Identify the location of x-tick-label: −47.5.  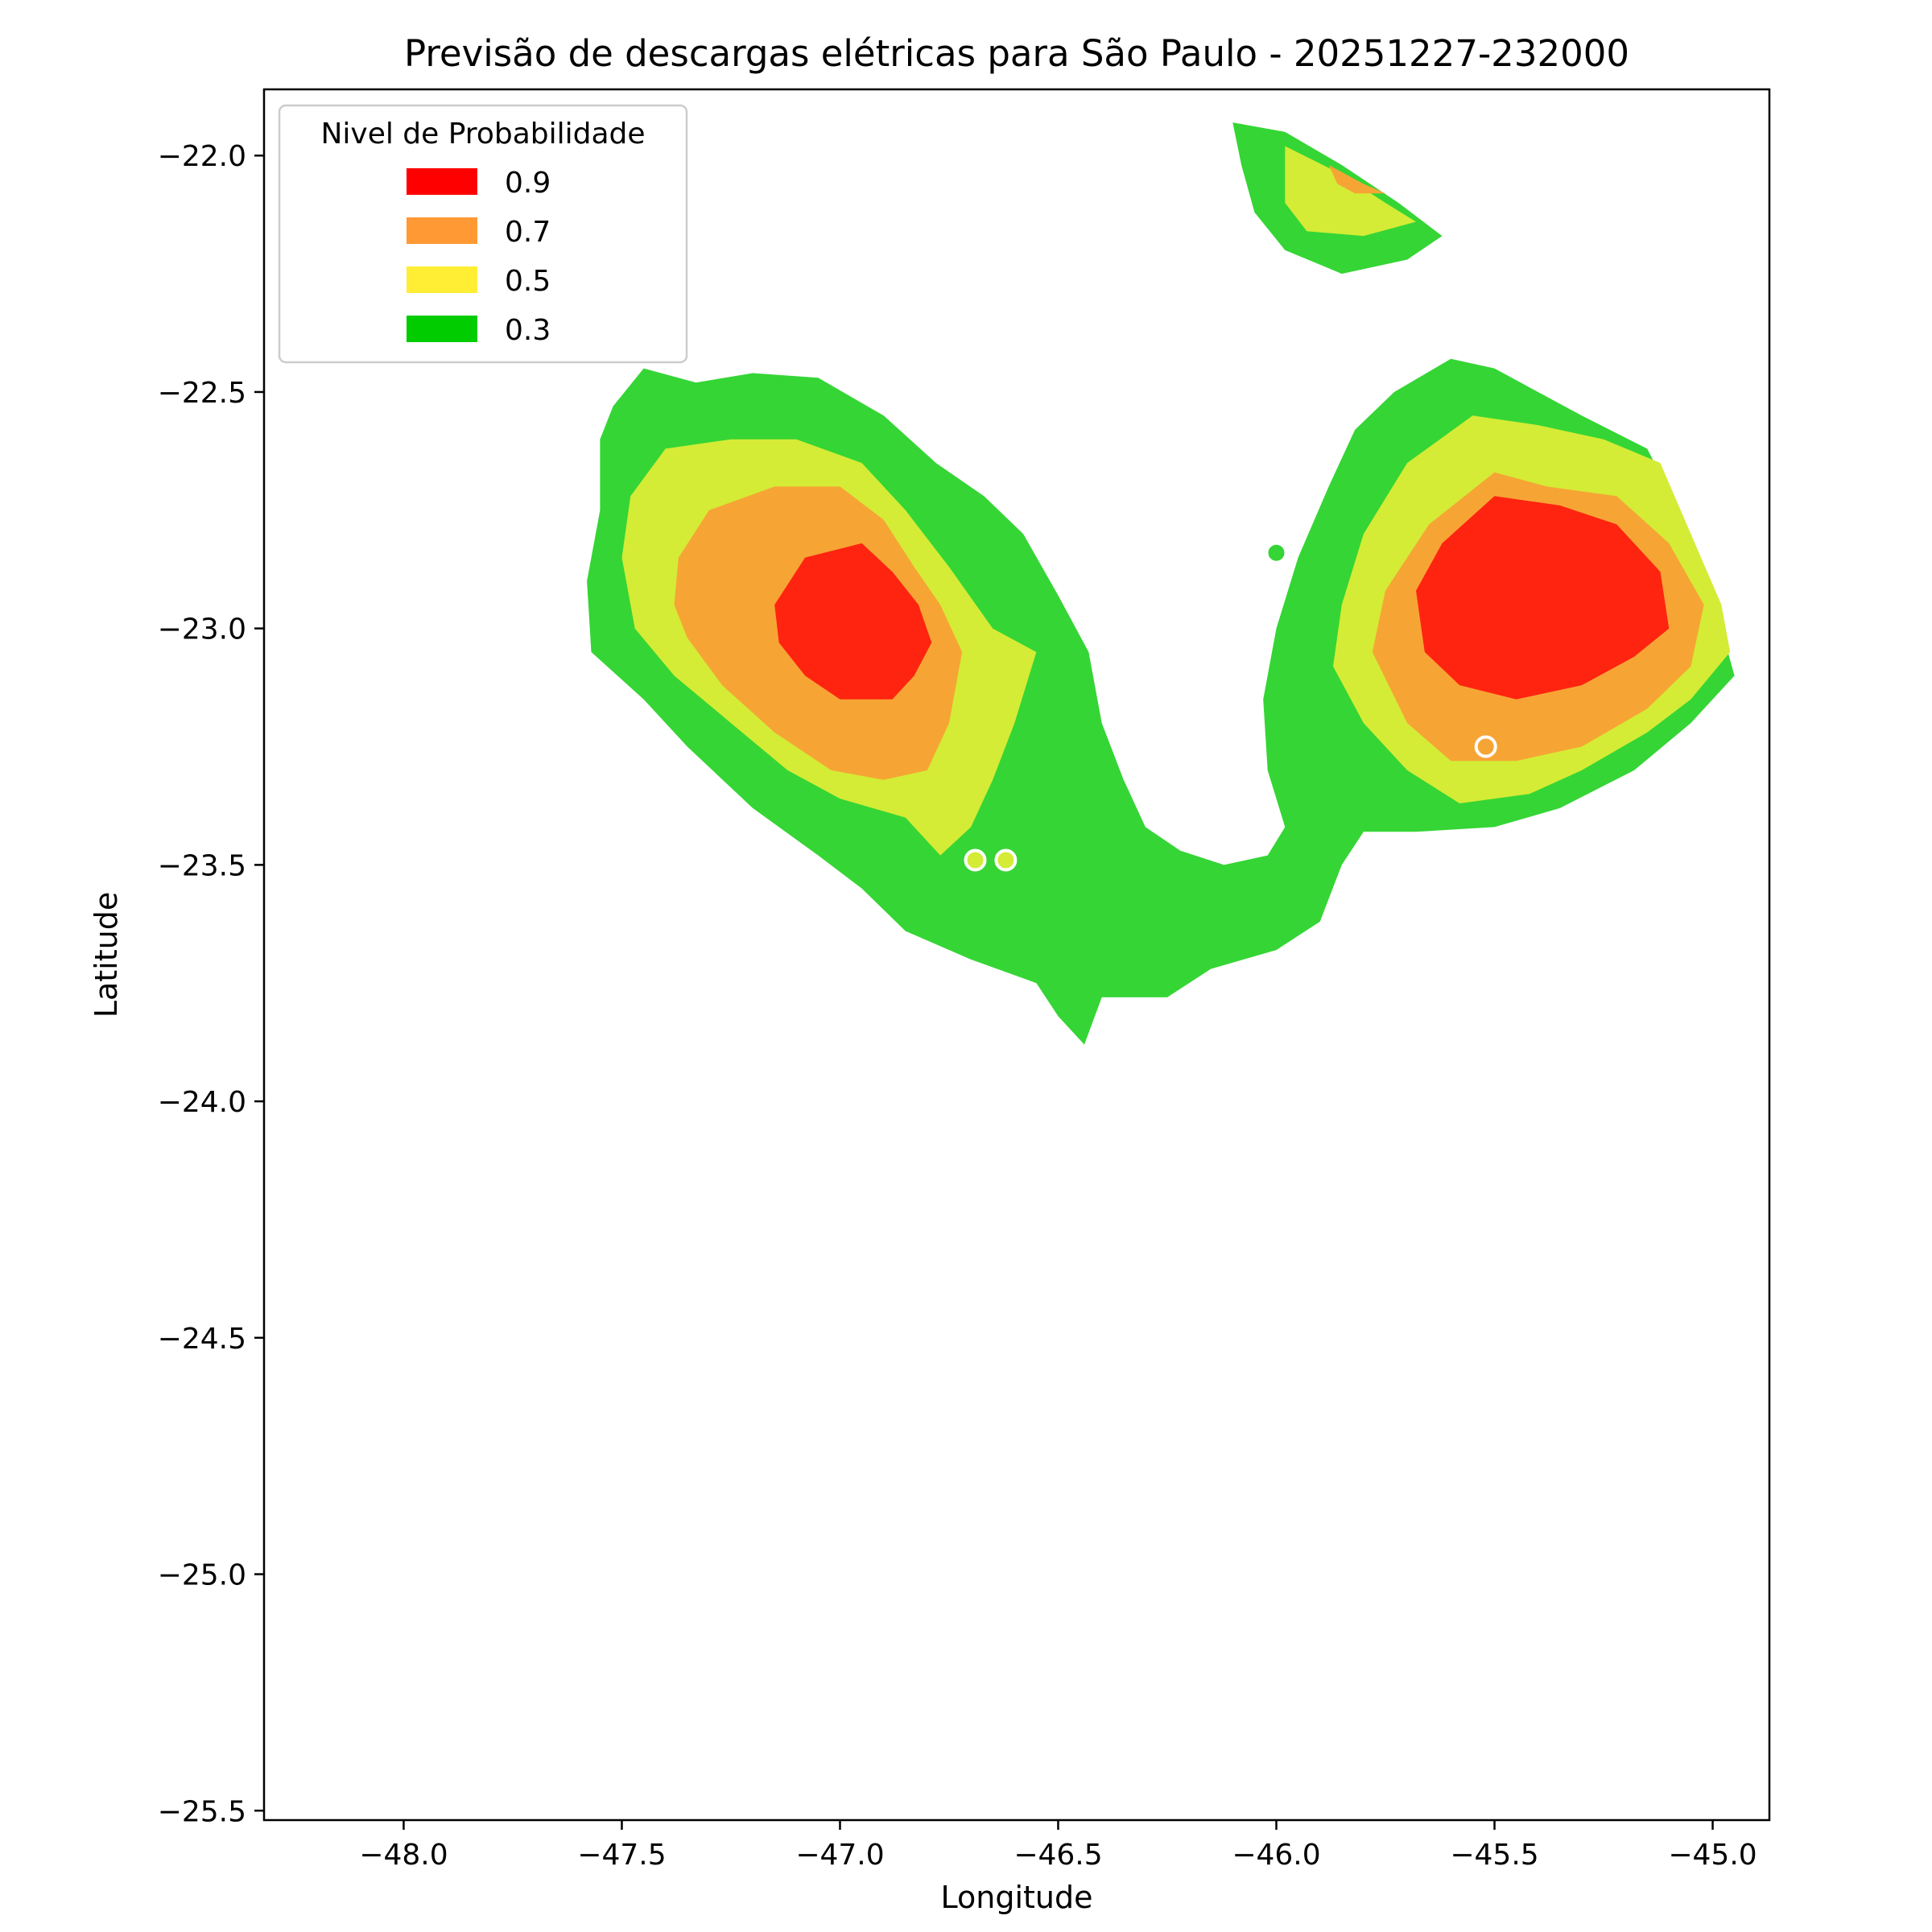
(621, 1855).